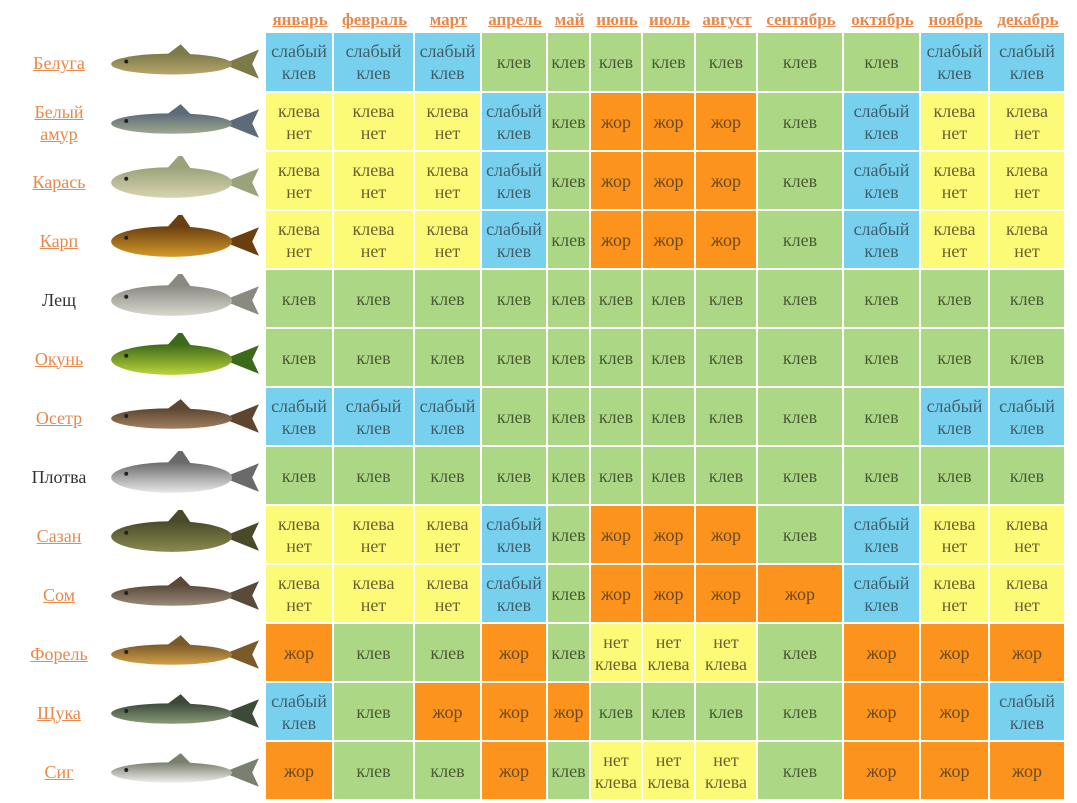 This screenshot has width=1077, height=803. I want to click on month-header-link: август, so click(727, 19).